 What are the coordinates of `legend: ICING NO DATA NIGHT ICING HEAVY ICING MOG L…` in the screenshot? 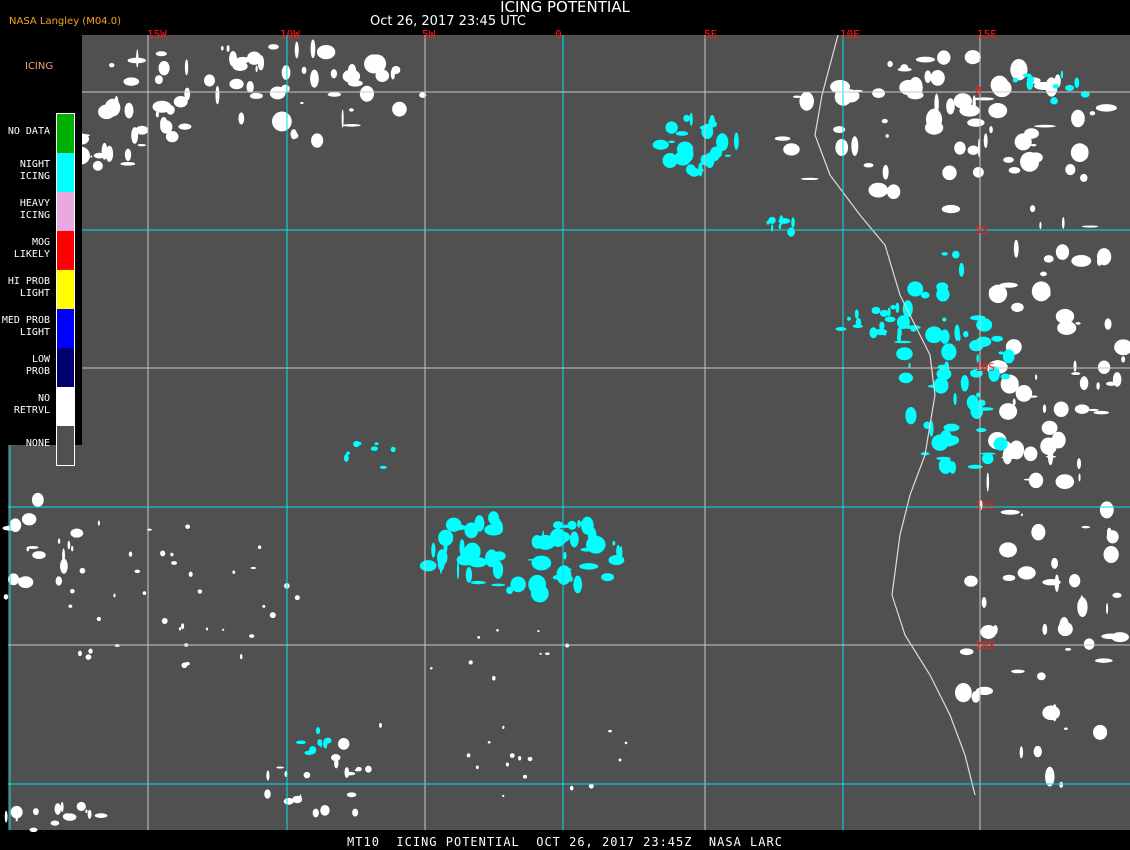 It's located at (41, 250).